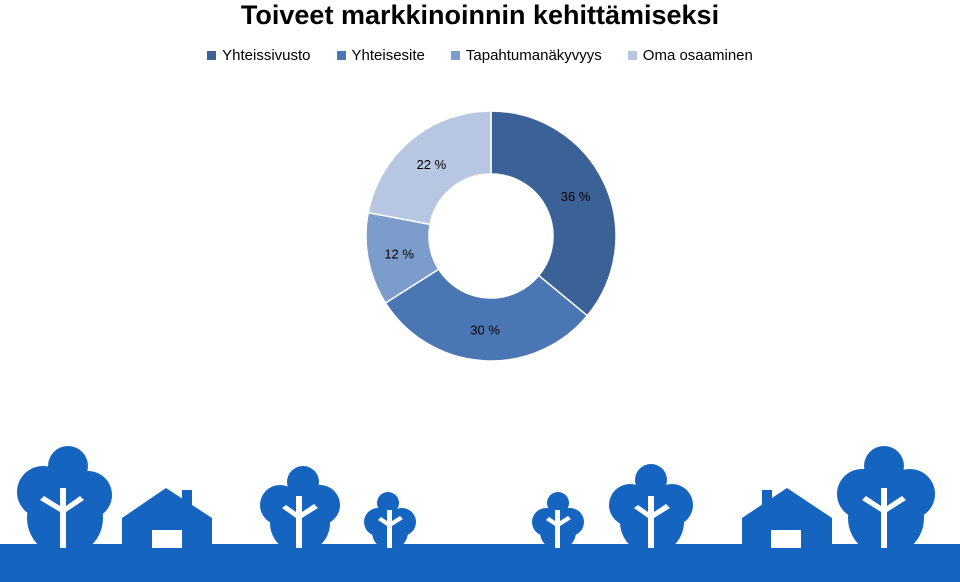  Describe the element at coordinates (697, 55) in the screenshot. I see `legend-label-3: Oma osaaminen` at that location.